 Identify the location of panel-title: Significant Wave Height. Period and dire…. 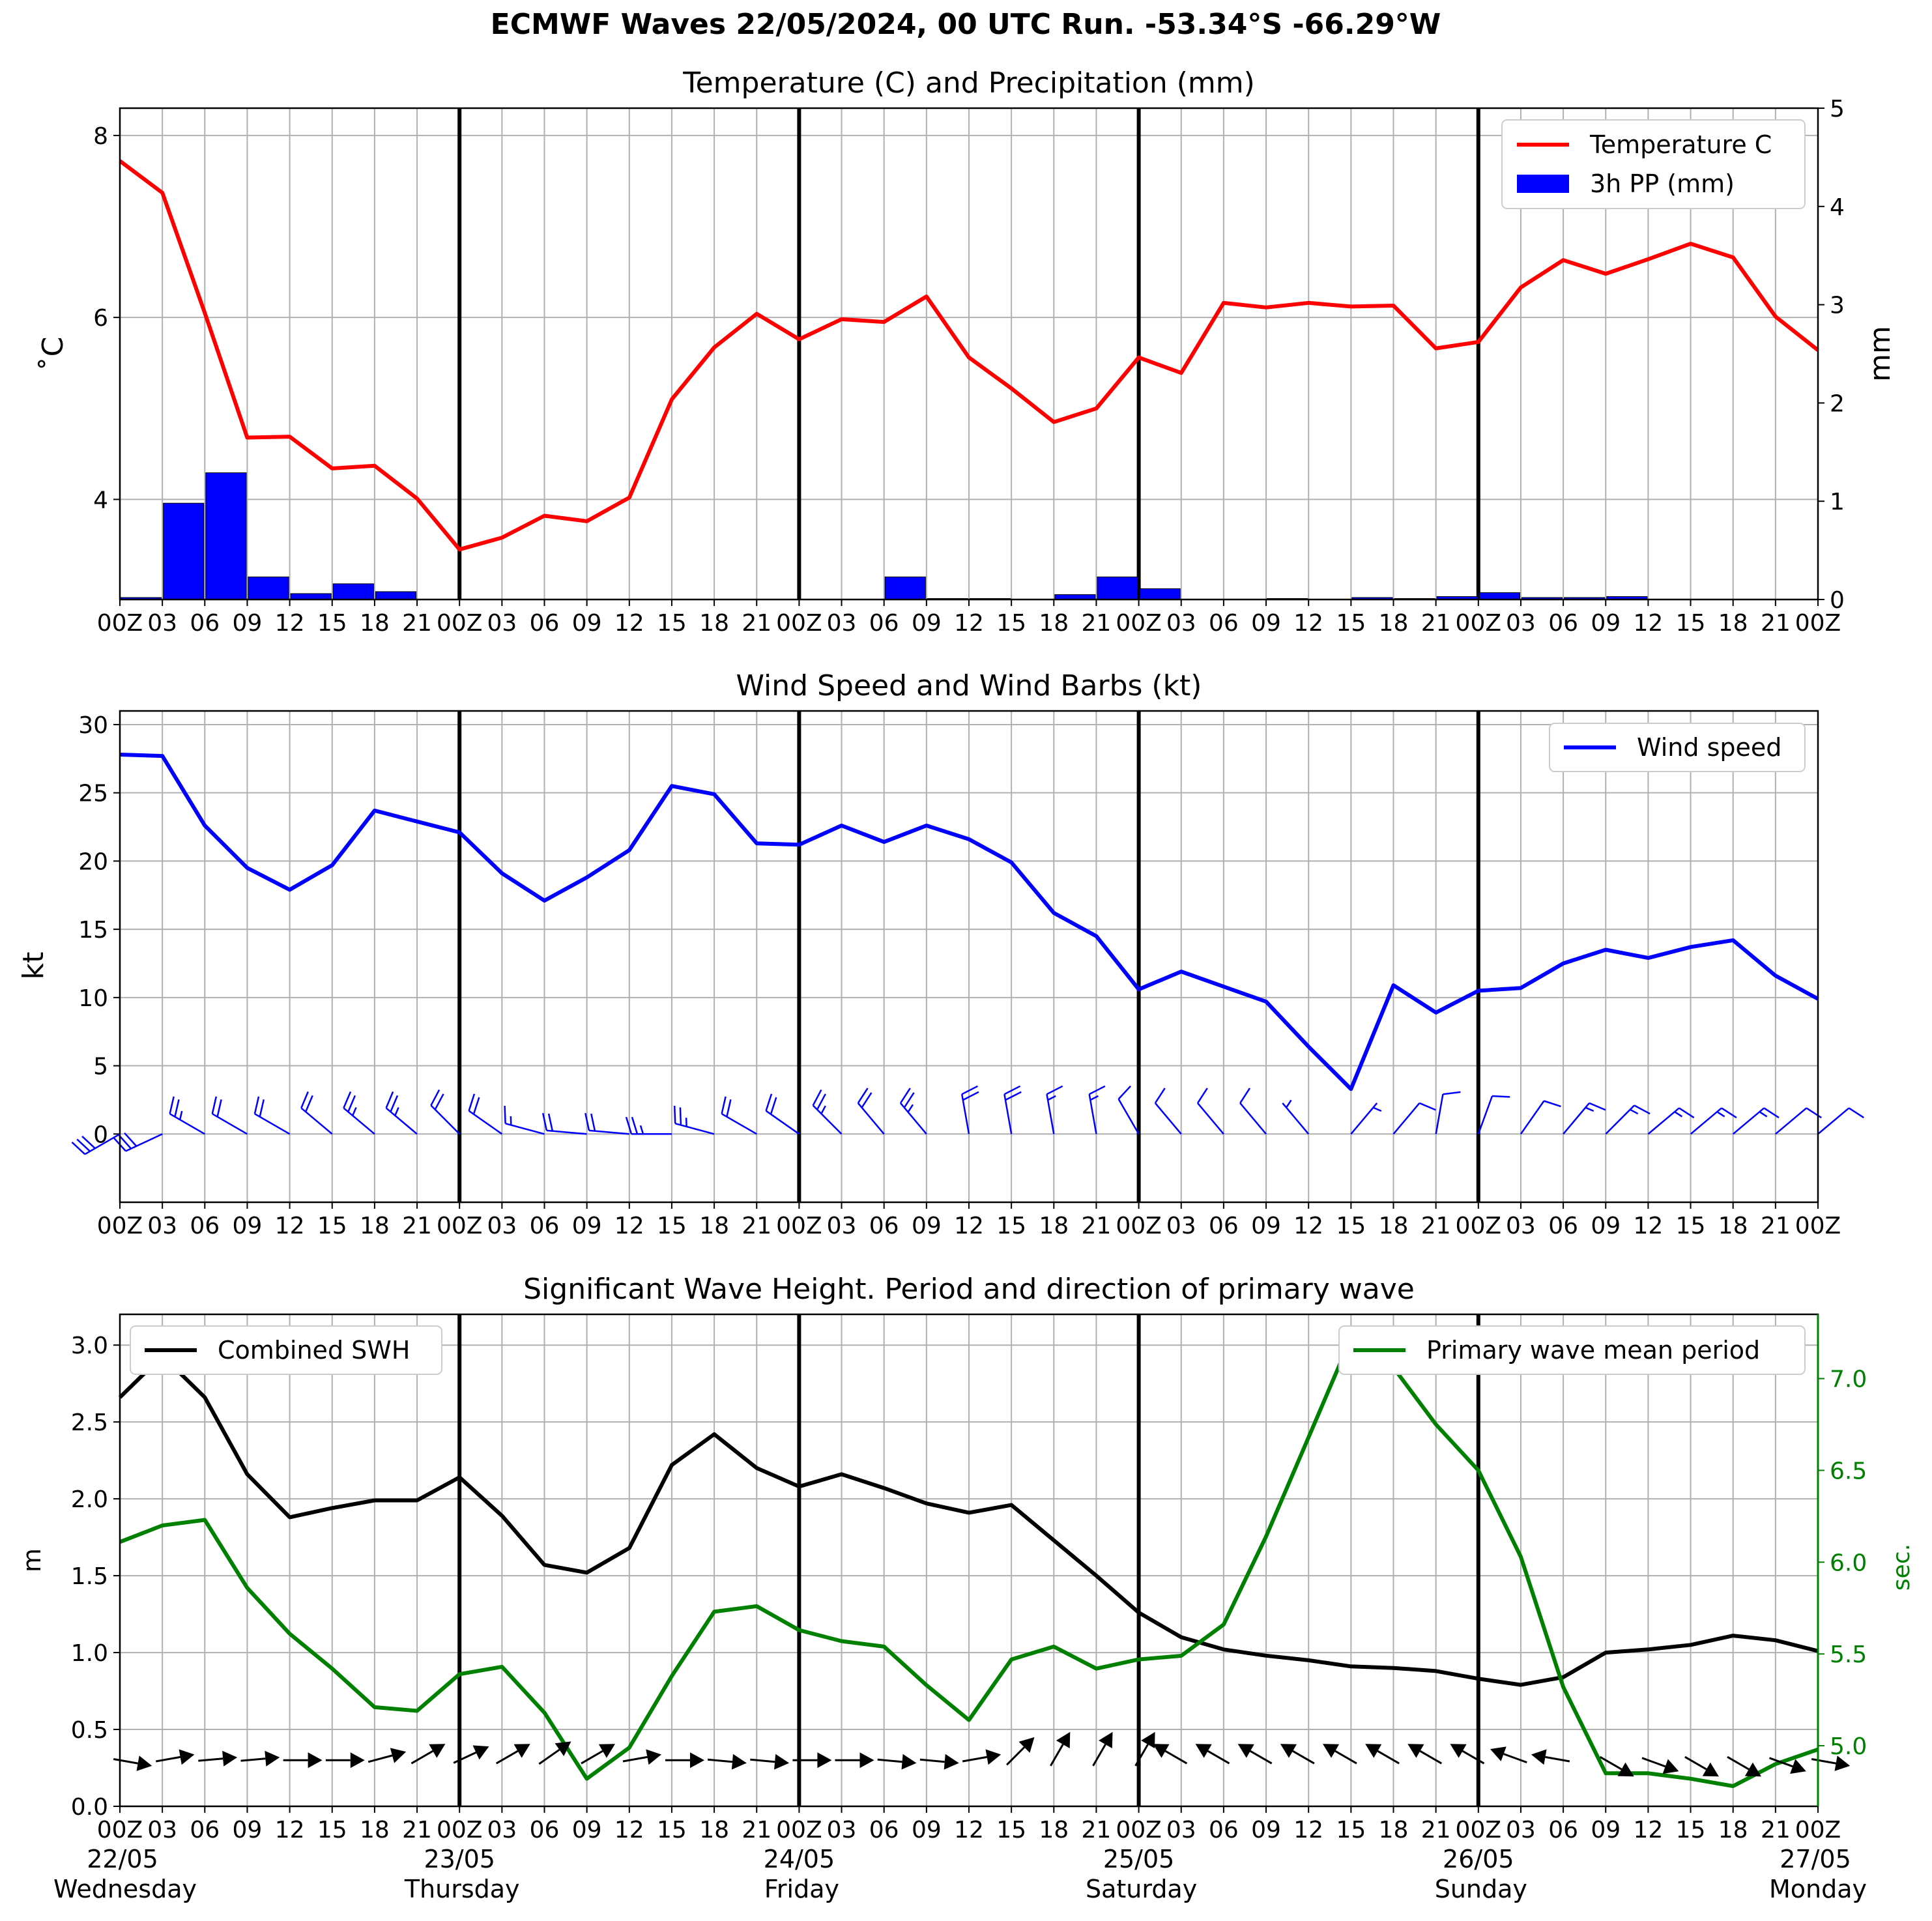
(969, 1289).